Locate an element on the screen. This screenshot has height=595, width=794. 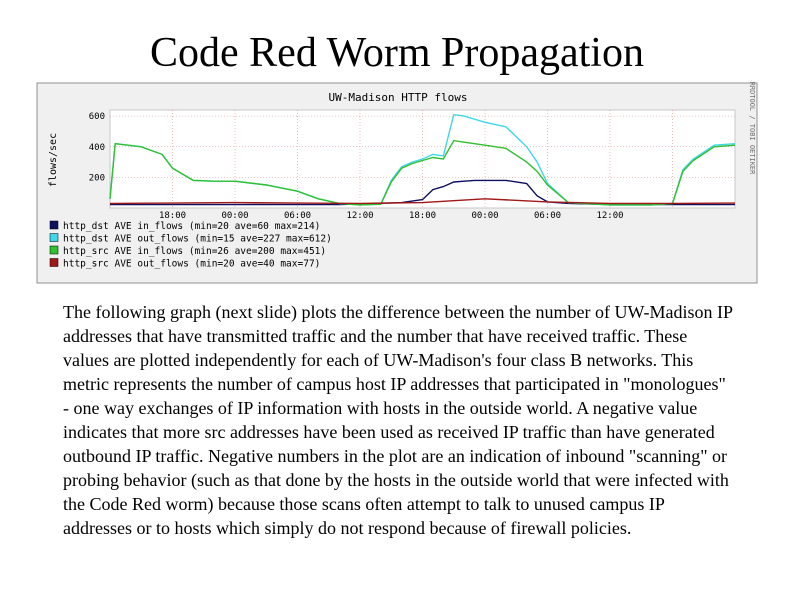
y-tick-label: 200 is located at coordinates (97, 178).